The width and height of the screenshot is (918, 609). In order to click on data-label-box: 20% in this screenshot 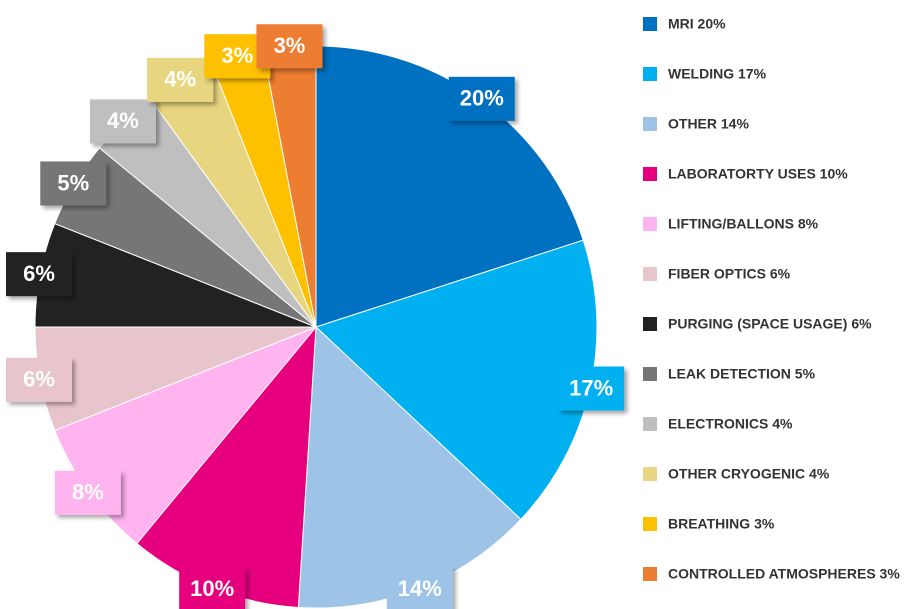, I will do `click(481, 98)`.